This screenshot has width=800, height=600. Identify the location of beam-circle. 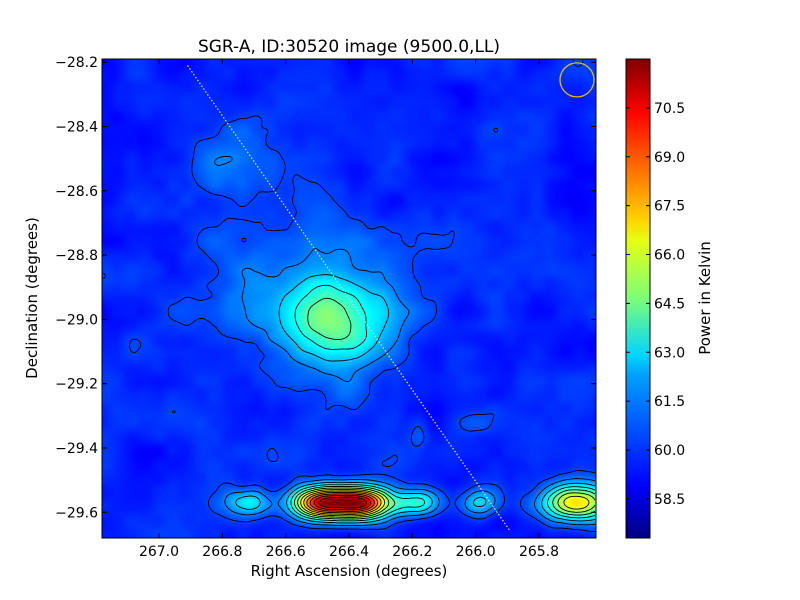
(577, 80).